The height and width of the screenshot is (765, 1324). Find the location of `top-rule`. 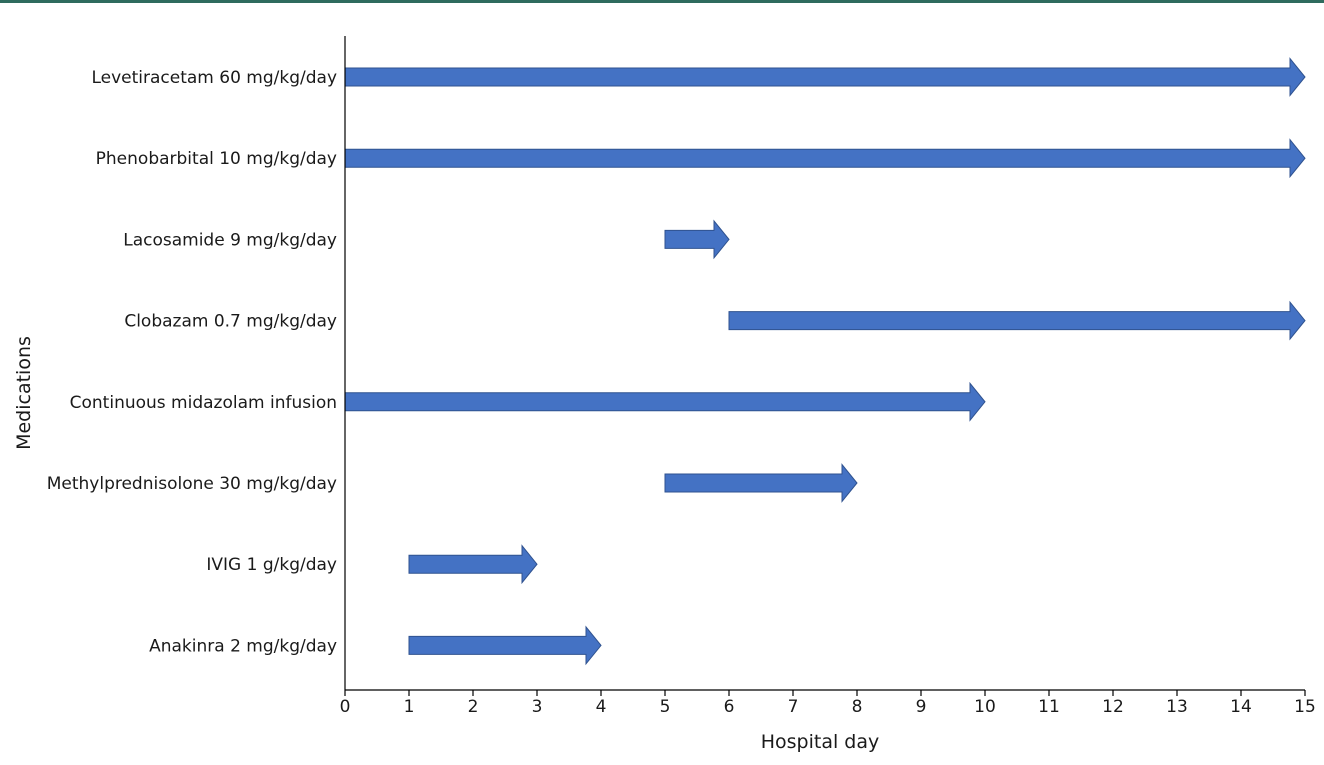

top-rule is located at coordinates (662, 1).